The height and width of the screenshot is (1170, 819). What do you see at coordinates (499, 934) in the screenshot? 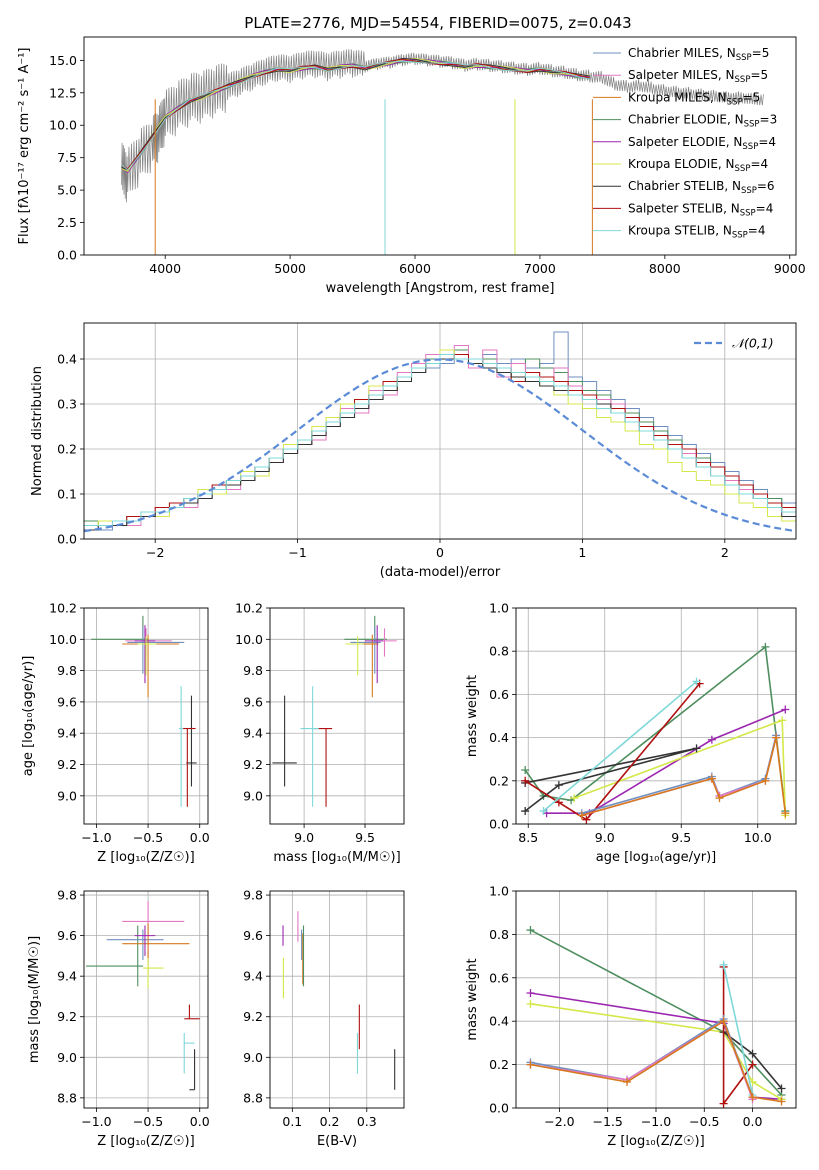
I see `y-tick-label: 0.8` at bounding box center [499, 934].